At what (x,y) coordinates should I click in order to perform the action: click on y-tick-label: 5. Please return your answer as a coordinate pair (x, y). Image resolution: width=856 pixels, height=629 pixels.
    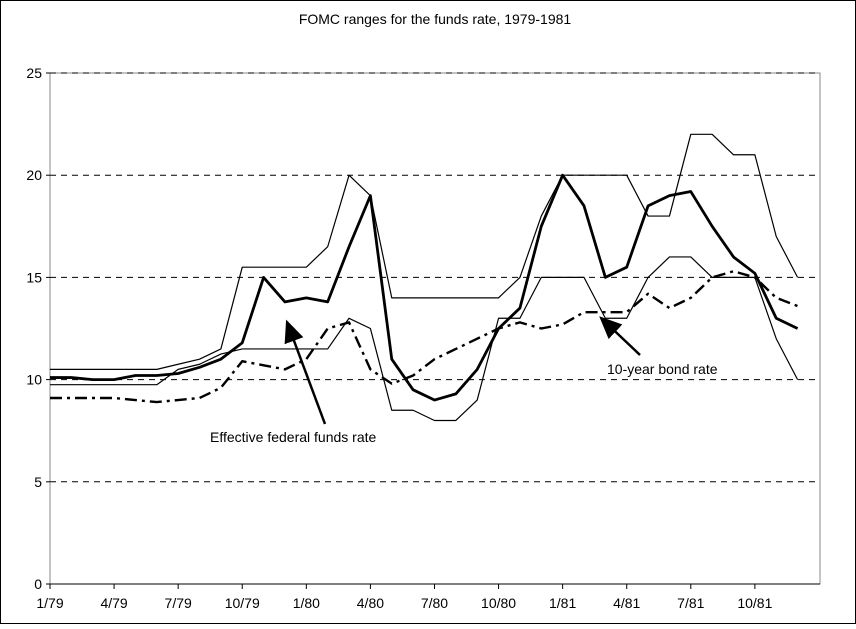
    Looking at the image, I should click on (38, 482).